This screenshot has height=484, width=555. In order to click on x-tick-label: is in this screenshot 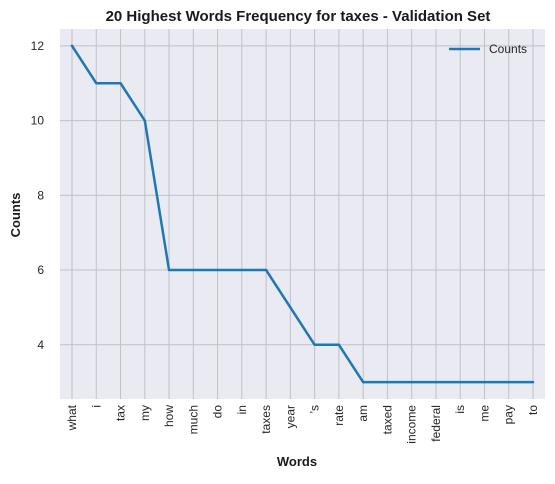, I will do `click(460, 409)`.